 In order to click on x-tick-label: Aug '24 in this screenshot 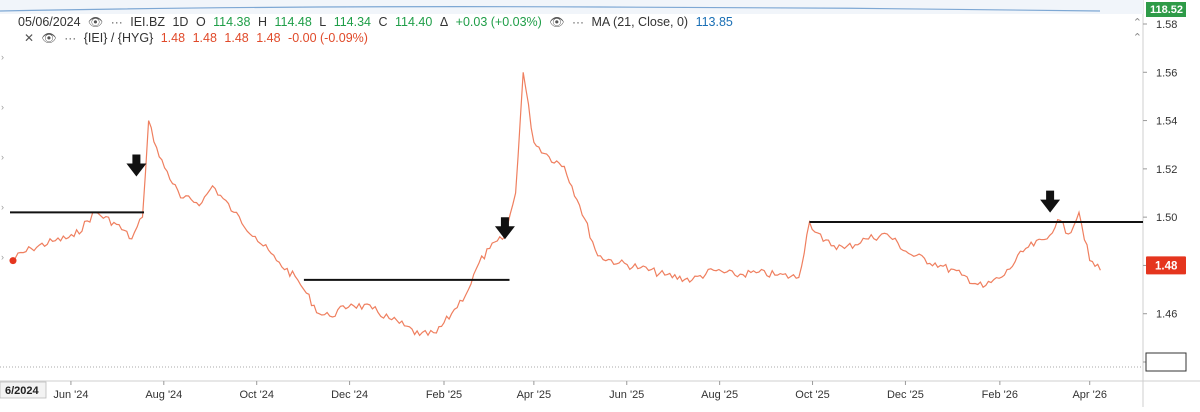, I will do `click(163, 395)`.